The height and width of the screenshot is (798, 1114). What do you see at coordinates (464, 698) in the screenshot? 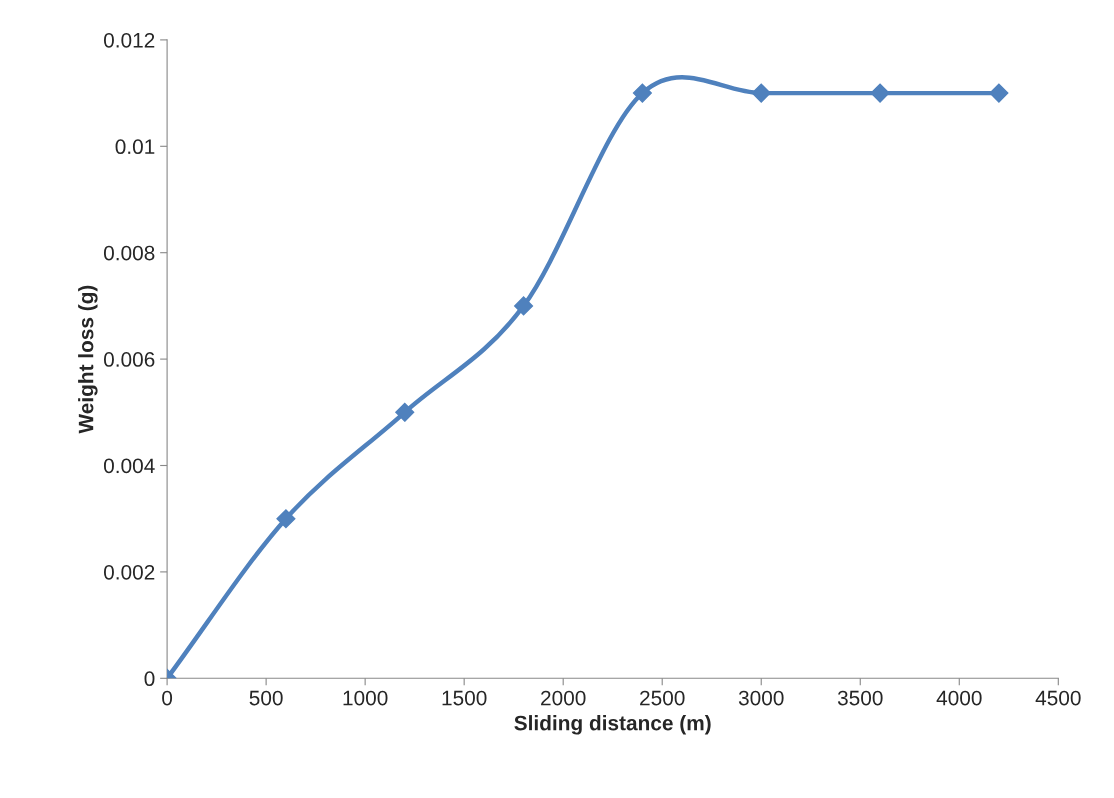
I see `x-tick-label: 1500` at bounding box center [464, 698].